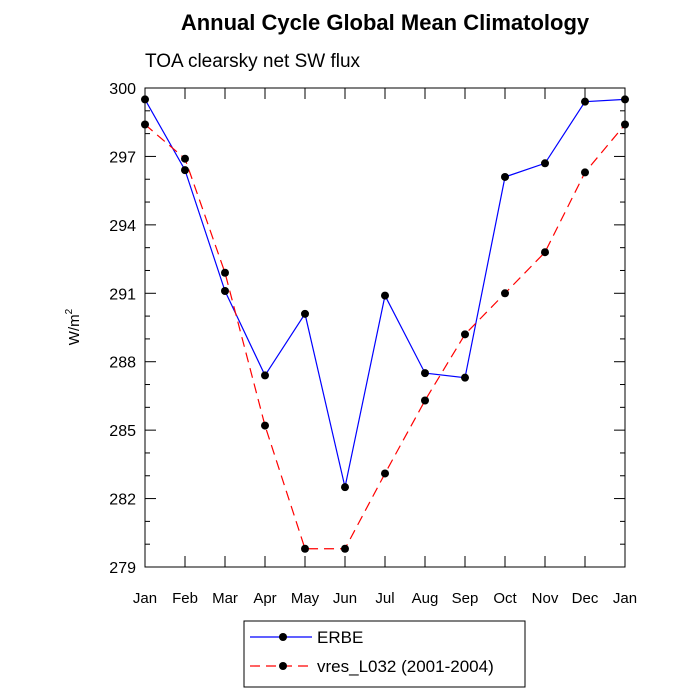 The height and width of the screenshot is (700, 700). Describe the element at coordinates (185, 598) in the screenshot. I see `x-tick-label: Feb` at that location.